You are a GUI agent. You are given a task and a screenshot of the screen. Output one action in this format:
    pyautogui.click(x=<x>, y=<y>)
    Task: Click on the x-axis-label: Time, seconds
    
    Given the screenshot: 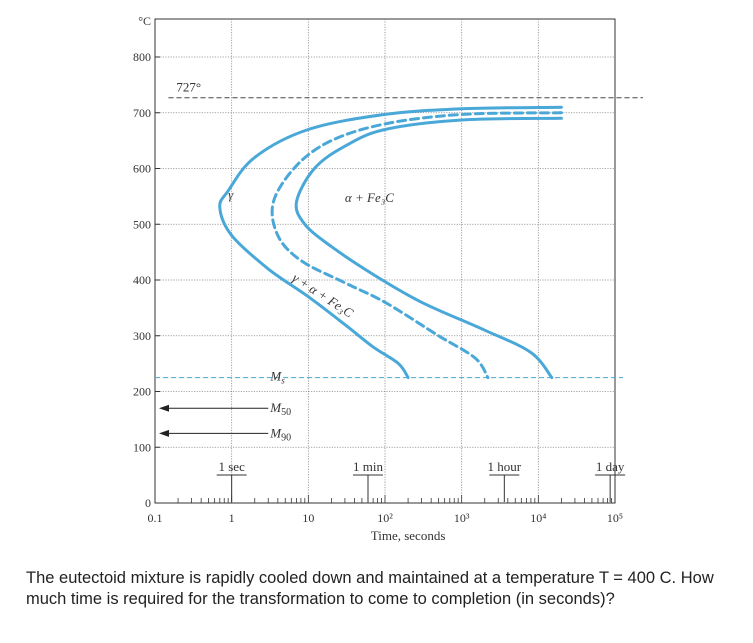 What is the action you would take?
    pyautogui.click(x=408, y=535)
    